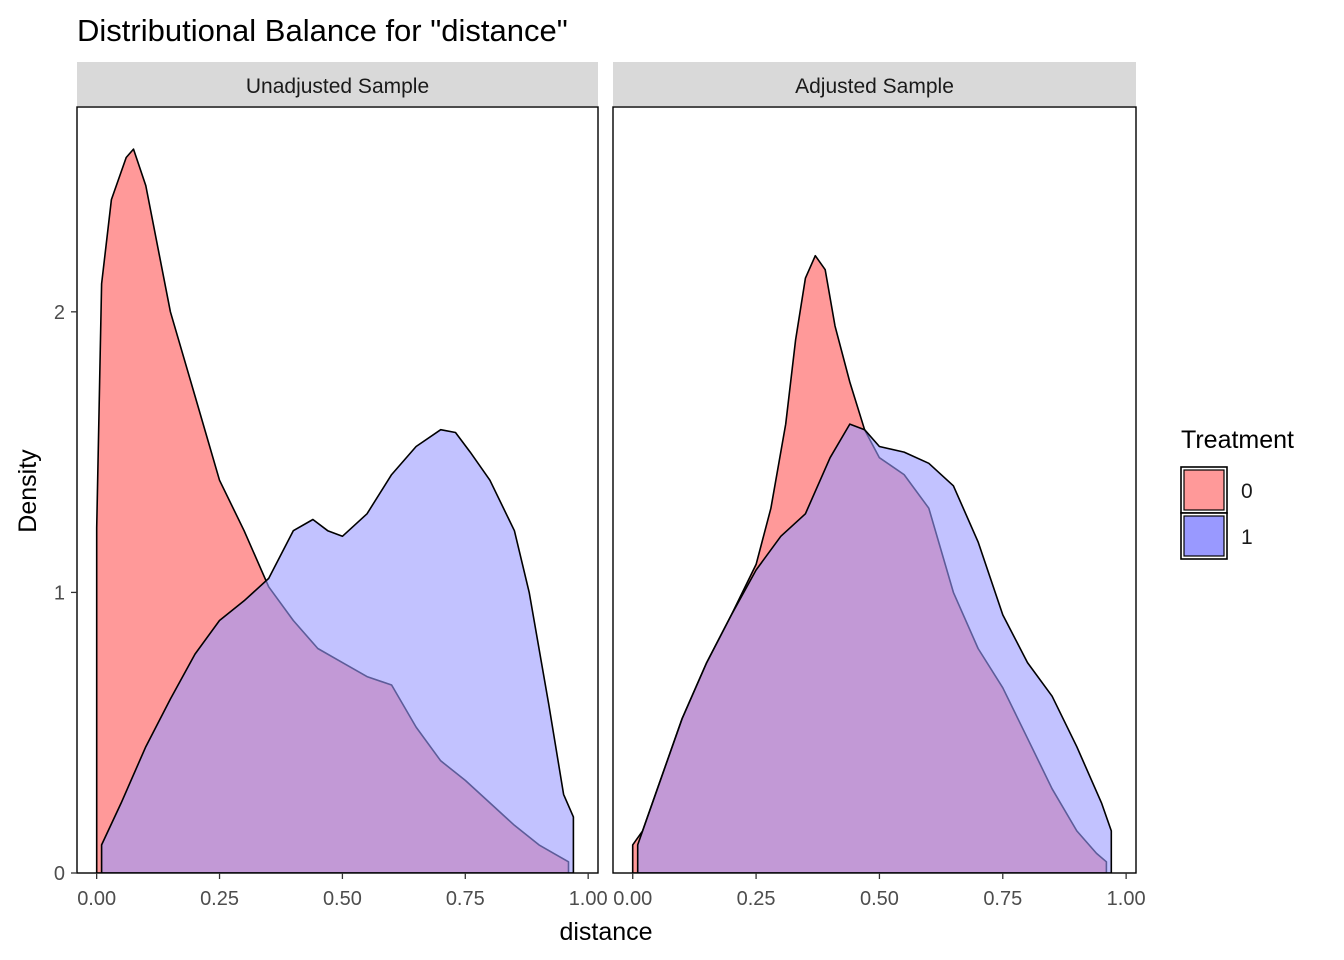 This screenshot has height=960, width=1344. Describe the element at coordinates (605, 932) in the screenshot. I see `x-axis-label: distance` at that location.